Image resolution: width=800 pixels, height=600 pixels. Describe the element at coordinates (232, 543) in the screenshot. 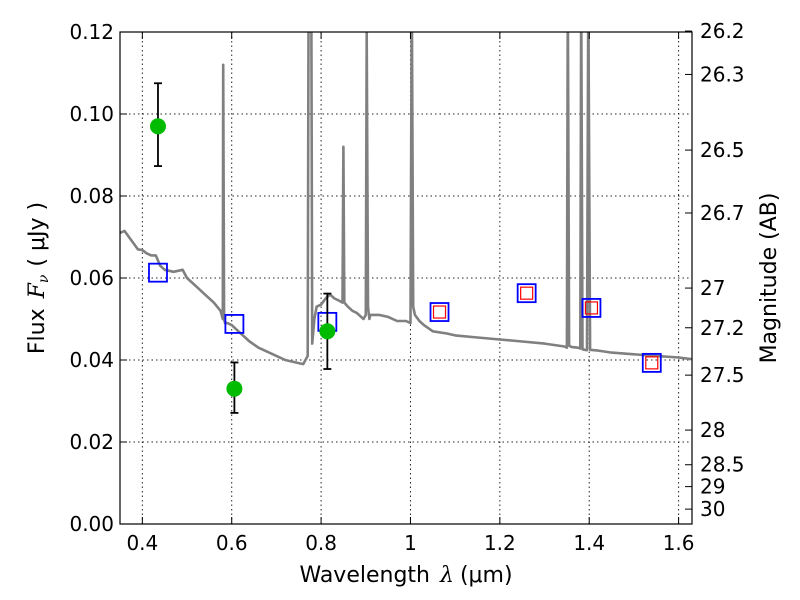

I see `x-tick-label: 0.6` at that location.